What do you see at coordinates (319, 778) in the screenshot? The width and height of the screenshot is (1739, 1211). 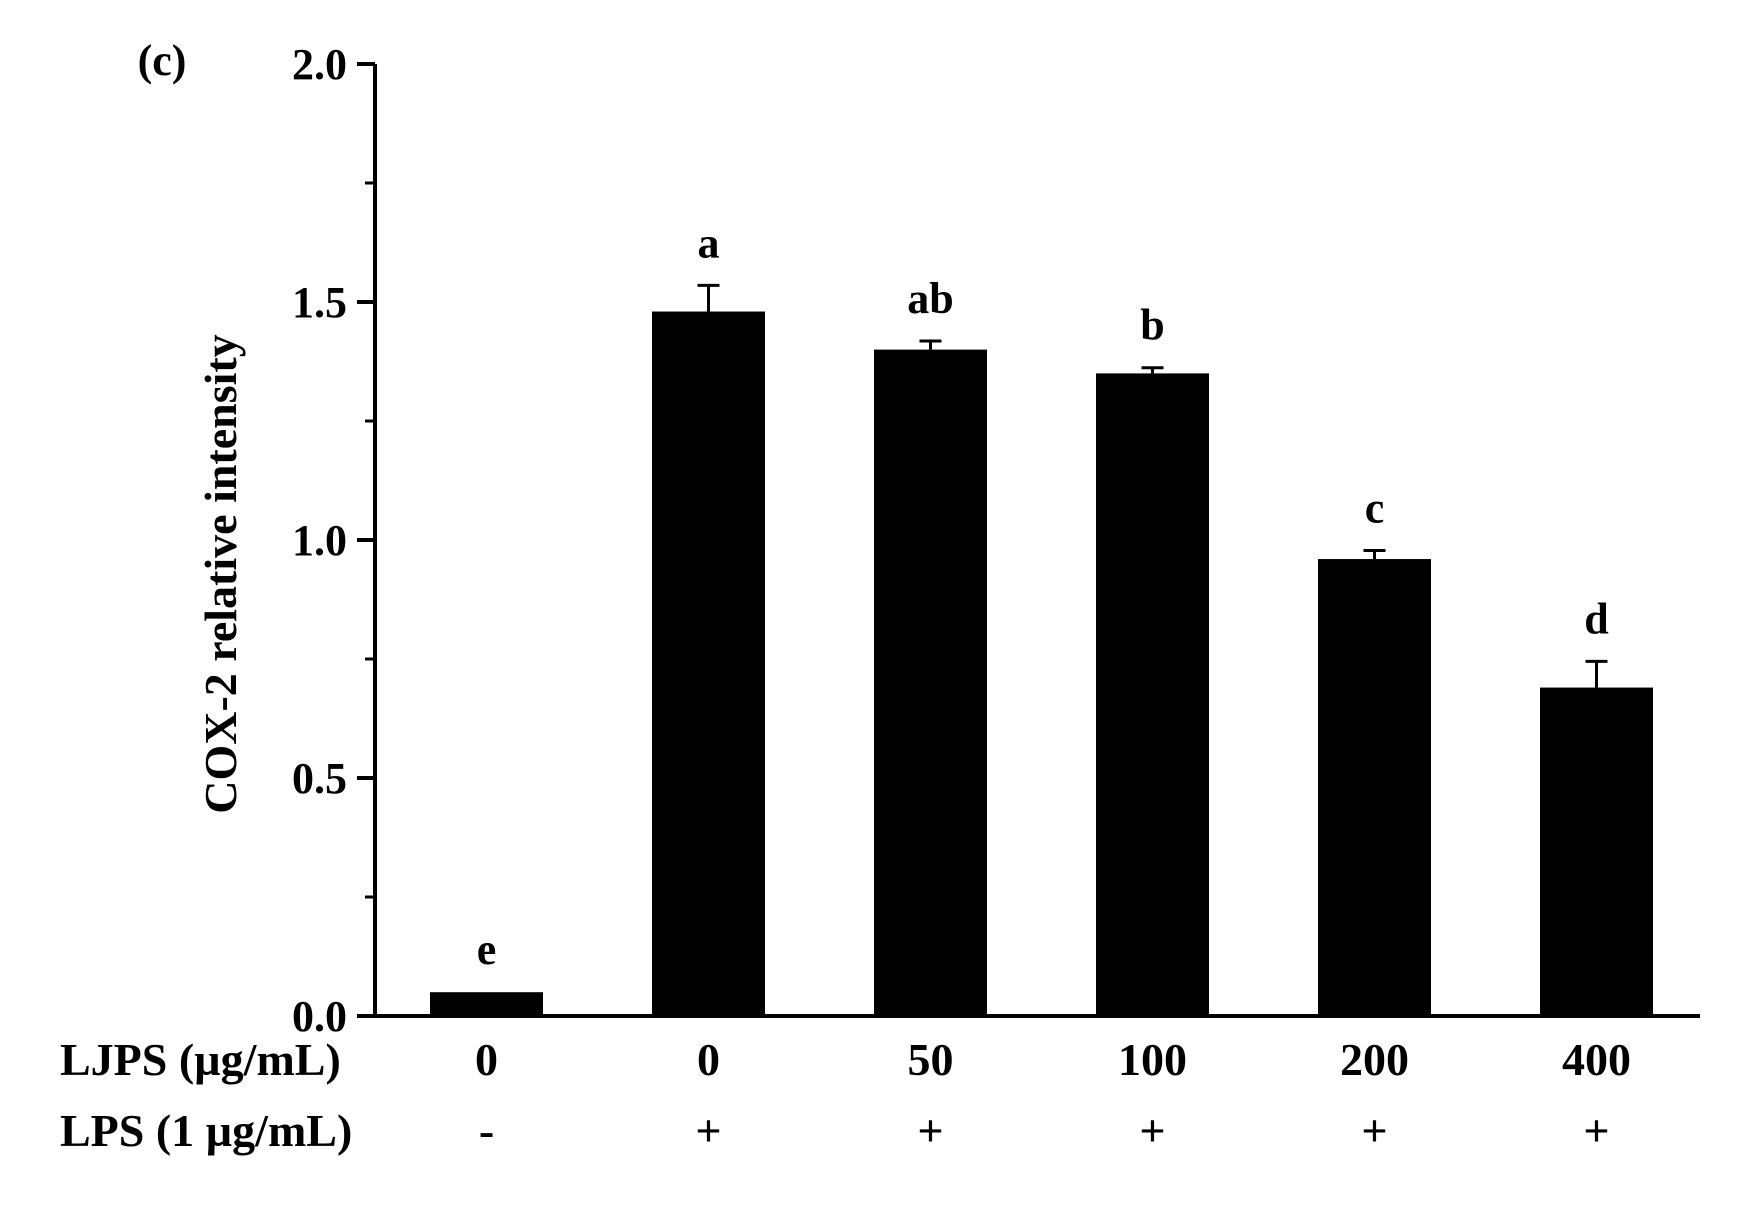 I see `y-tick-label: 0.5` at bounding box center [319, 778].